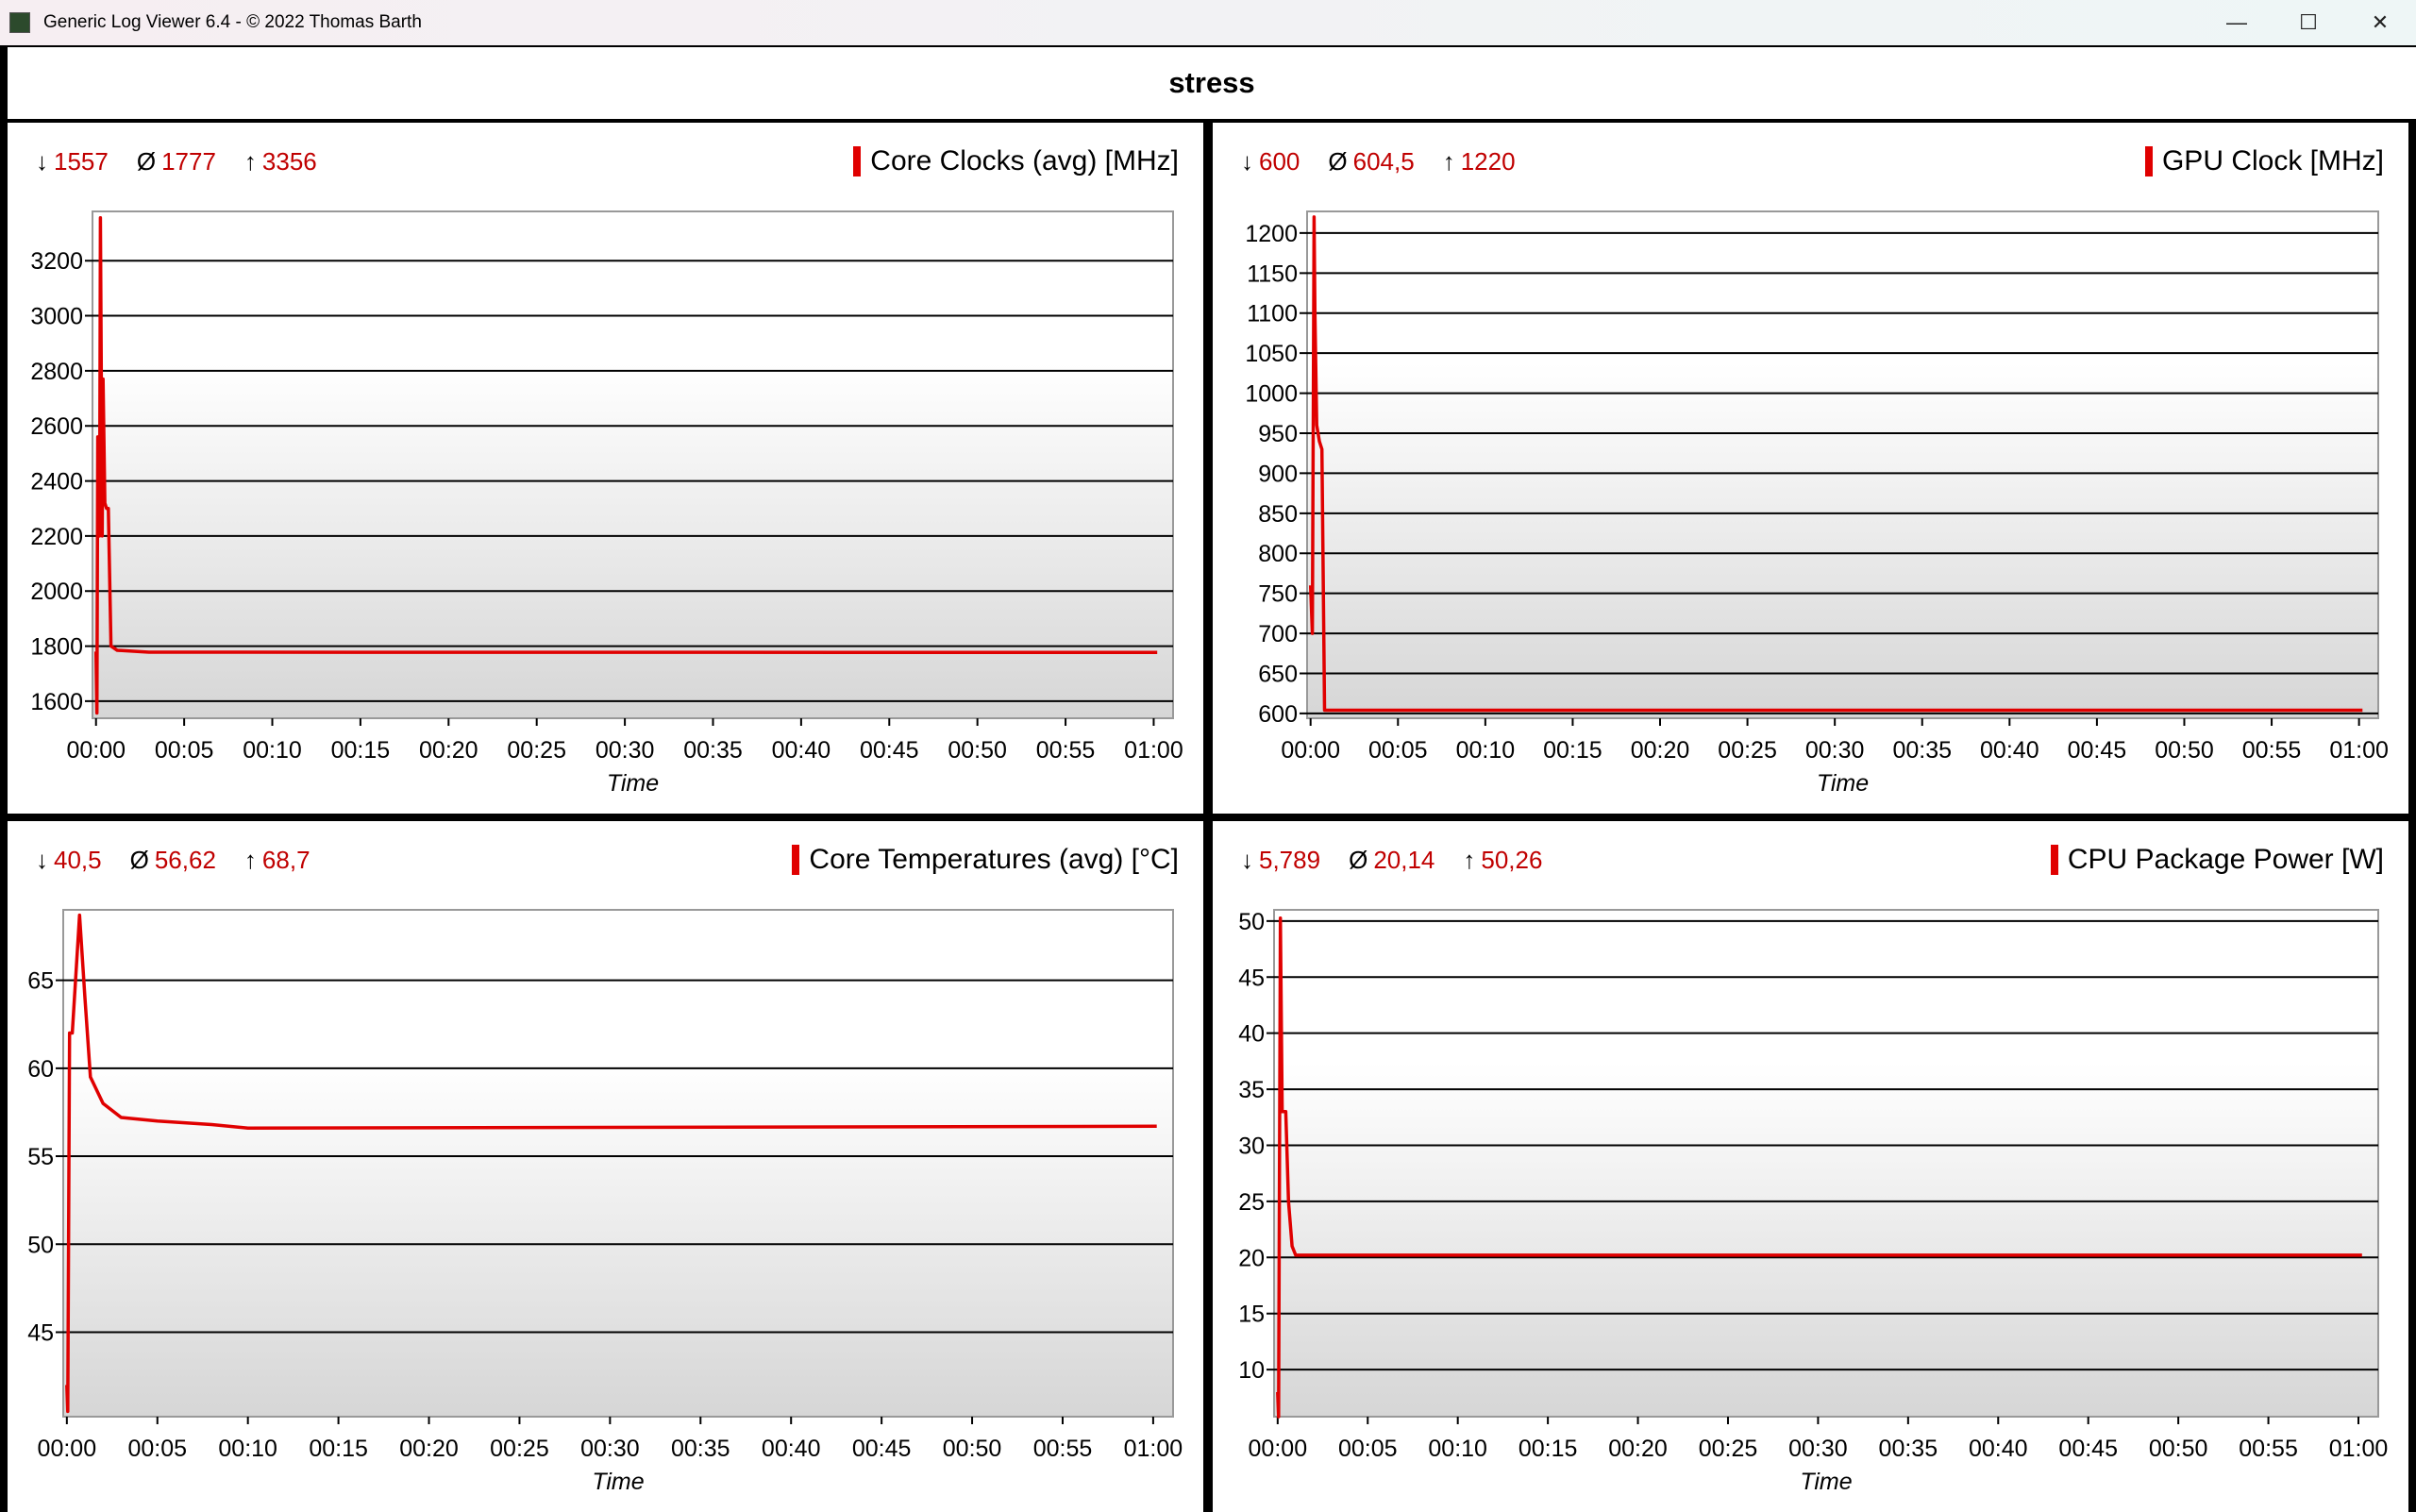 The height and width of the screenshot is (1512, 2416). Describe the element at coordinates (56, 592) in the screenshot. I see `y-tick-label: 2000` at that location.